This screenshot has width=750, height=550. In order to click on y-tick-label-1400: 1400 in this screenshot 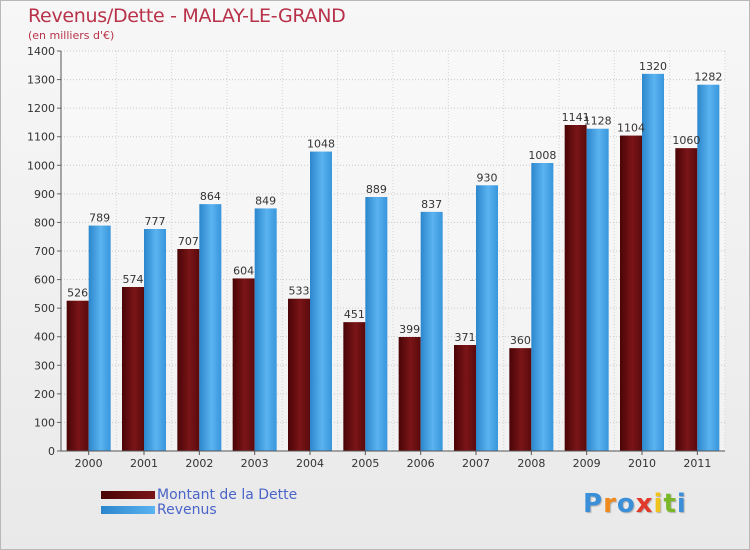, I will do `click(41, 51)`.